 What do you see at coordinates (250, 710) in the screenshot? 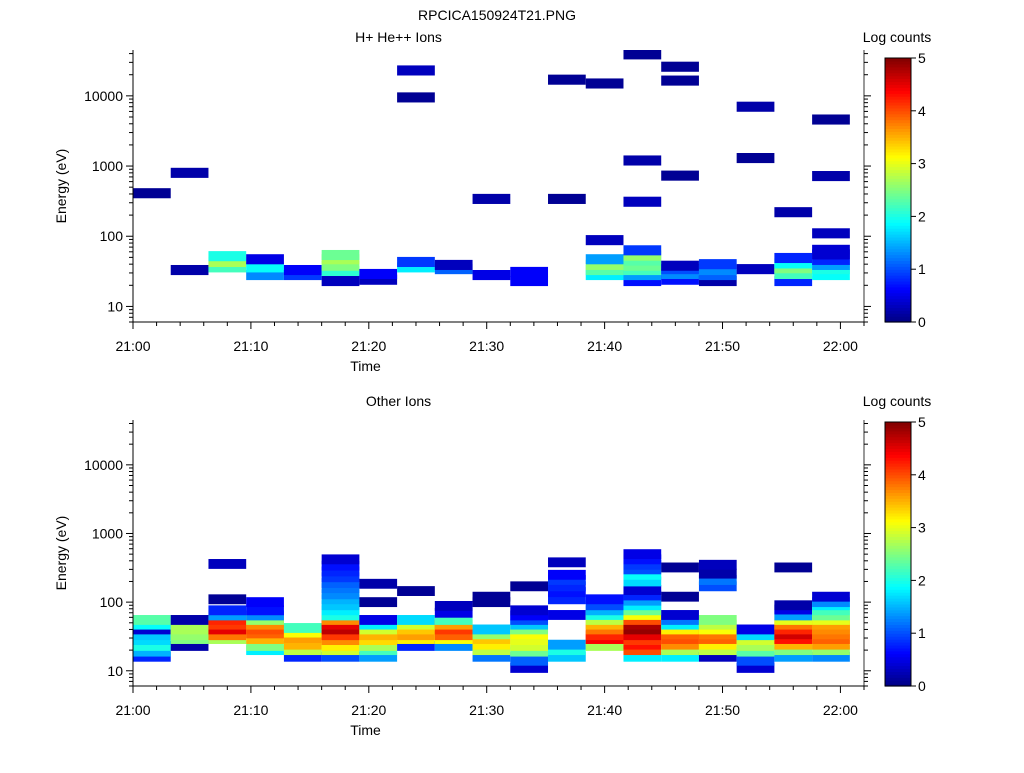
I see `x-tick-label: 21:10` at bounding box center [250, 710].